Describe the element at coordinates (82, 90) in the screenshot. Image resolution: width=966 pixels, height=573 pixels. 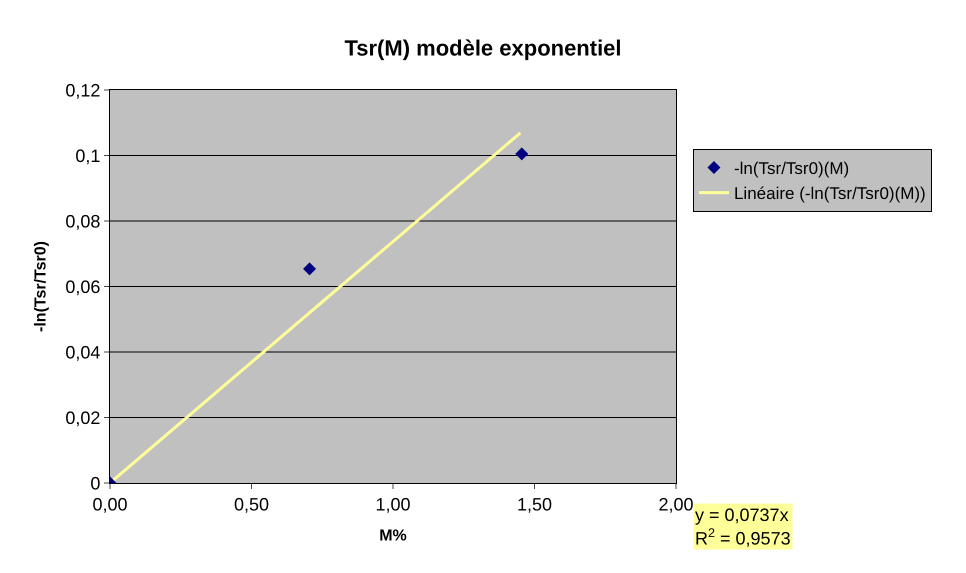
I see `y-tick-label: 0,12` at that location.